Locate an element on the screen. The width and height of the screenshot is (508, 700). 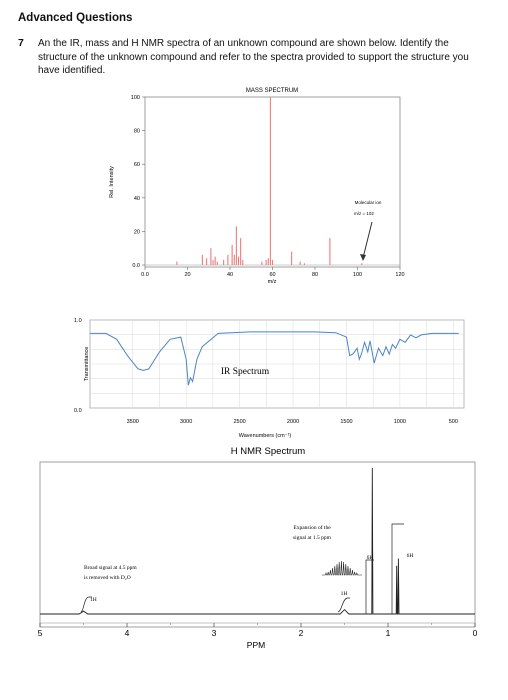
broad-signal-note-line2: is removed with D₂O is located at coordinates (107, 578).